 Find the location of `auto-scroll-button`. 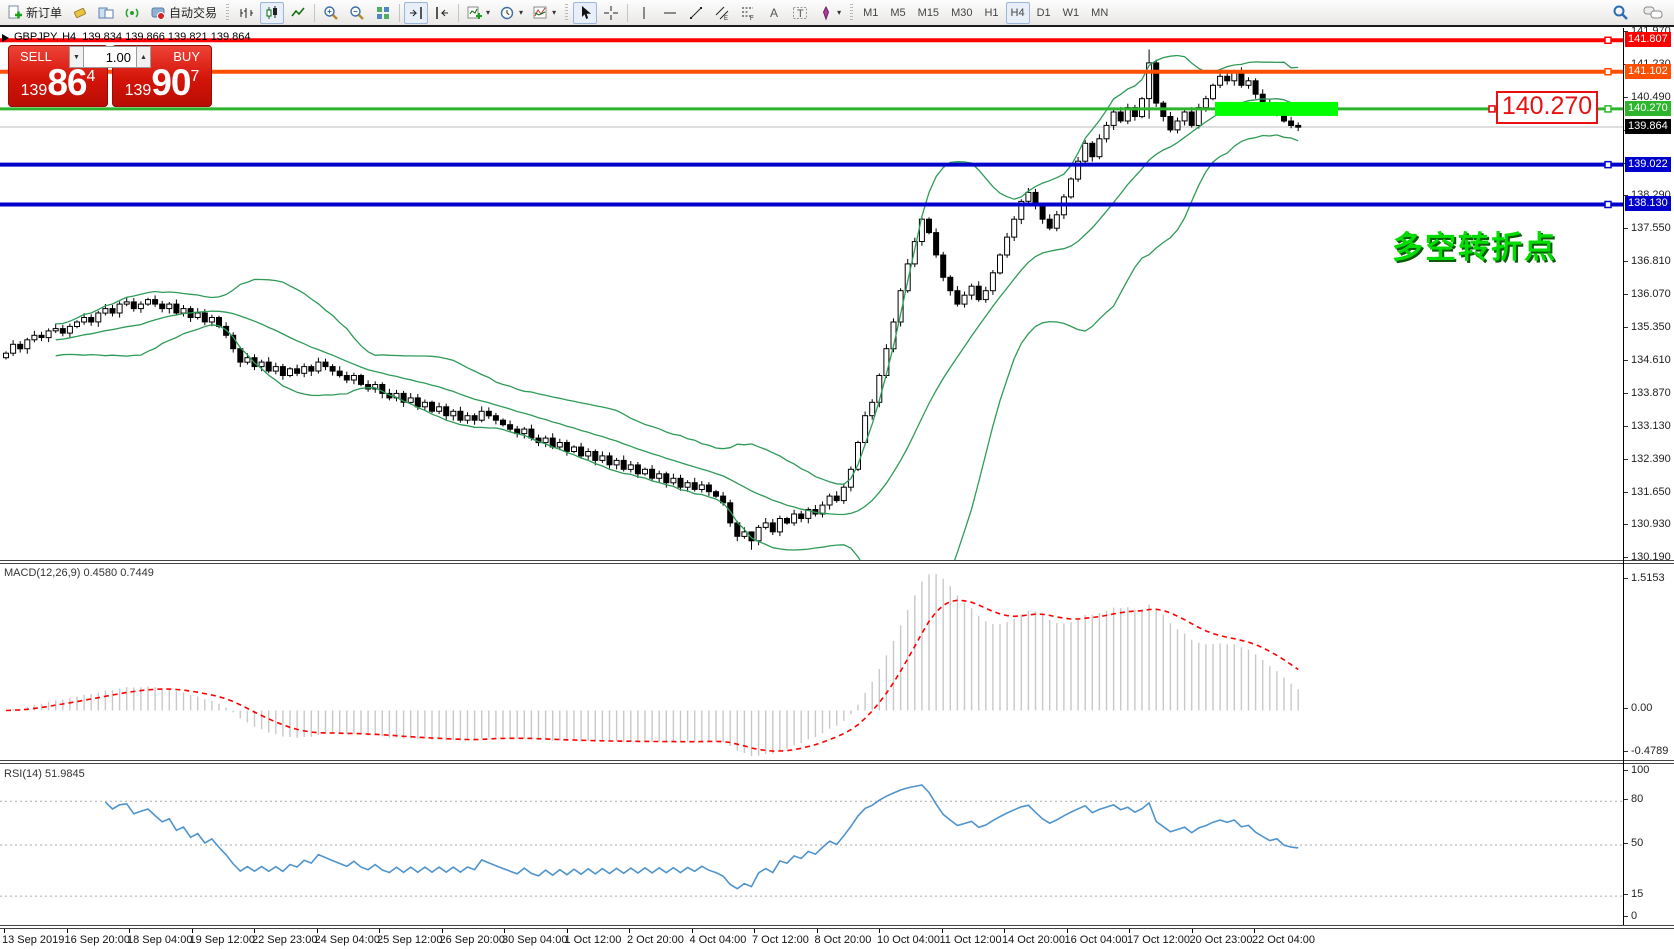

auto-scroll-button is located at coordinates (442, 13).